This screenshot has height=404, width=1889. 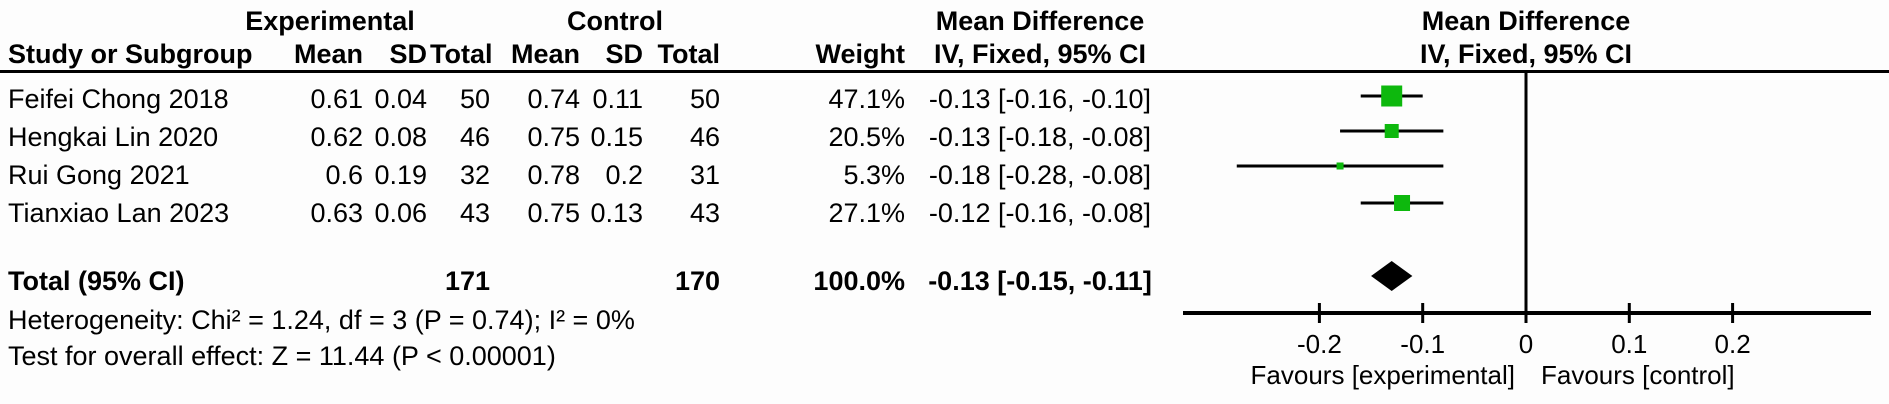 What do you see at coordinates (704, 175) in the screenshot?
I see `ctrl-total-cell: 31` at bounding box center [704, 175].